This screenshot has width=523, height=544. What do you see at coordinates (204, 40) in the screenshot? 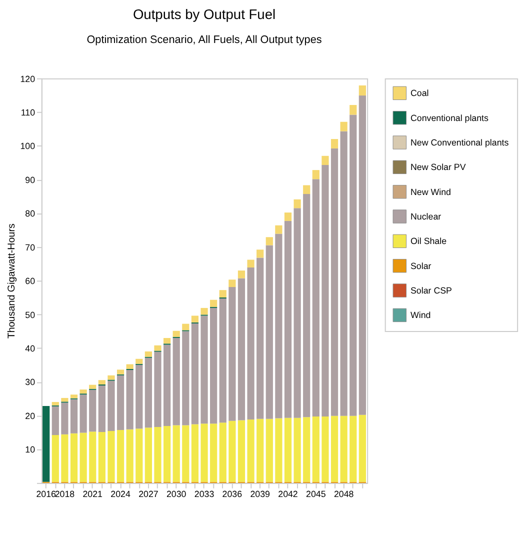
I see `chart-subtitle: Optimization Scenario, All Fuels, All Output types` at bounding box center [204, 40].